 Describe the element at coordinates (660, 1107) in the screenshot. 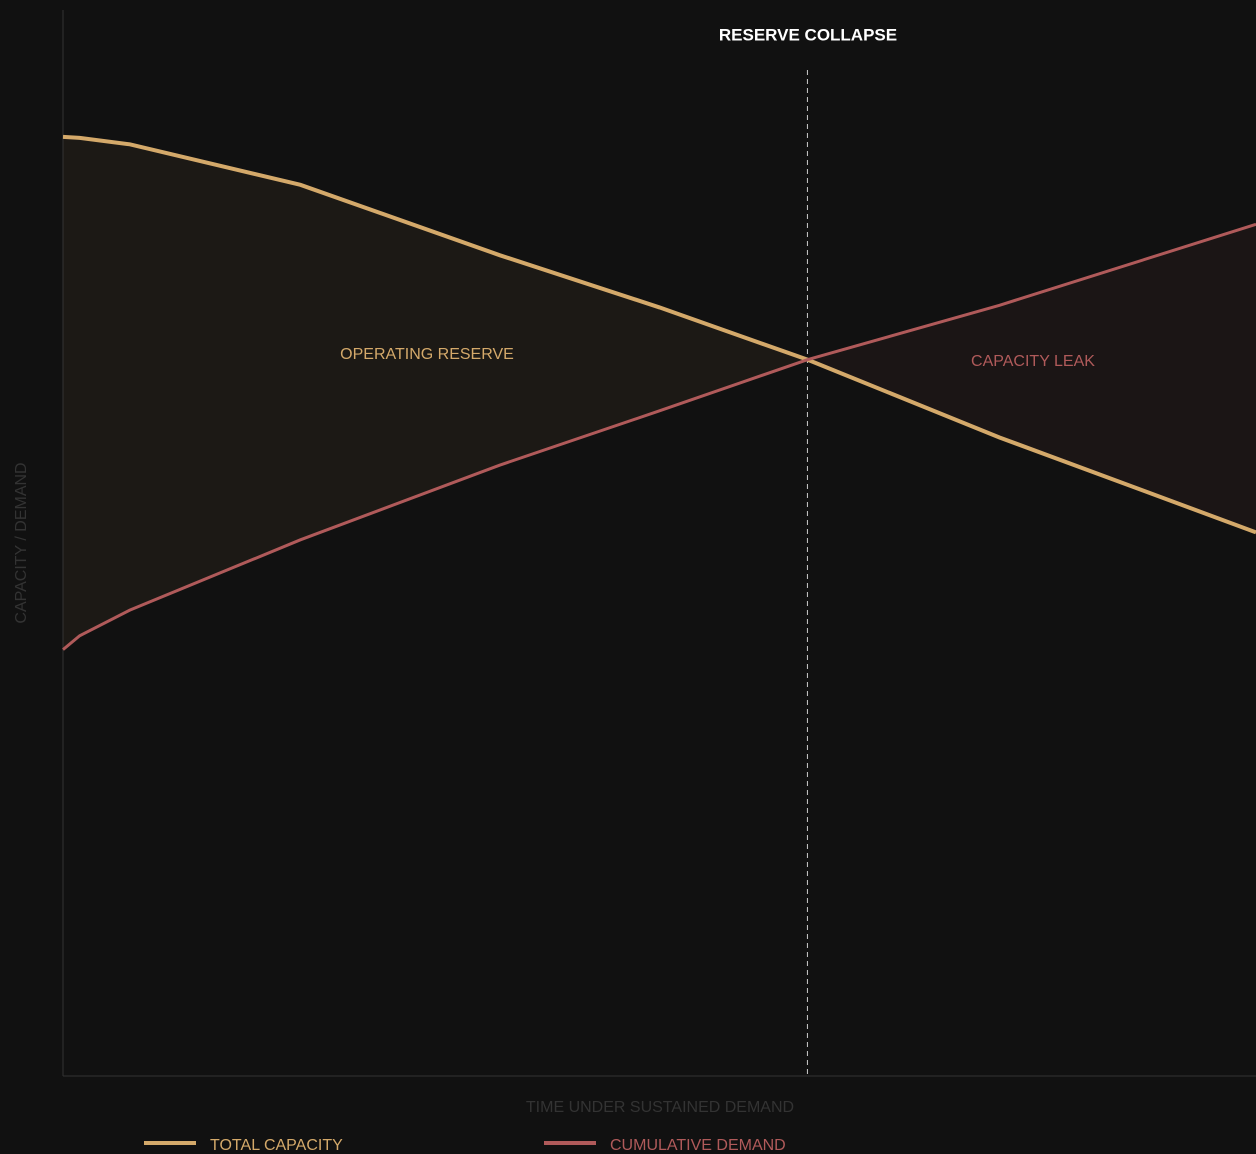

I see `x-axis-title: TIME UNDER SUSTAINED DEMAND` at that location.